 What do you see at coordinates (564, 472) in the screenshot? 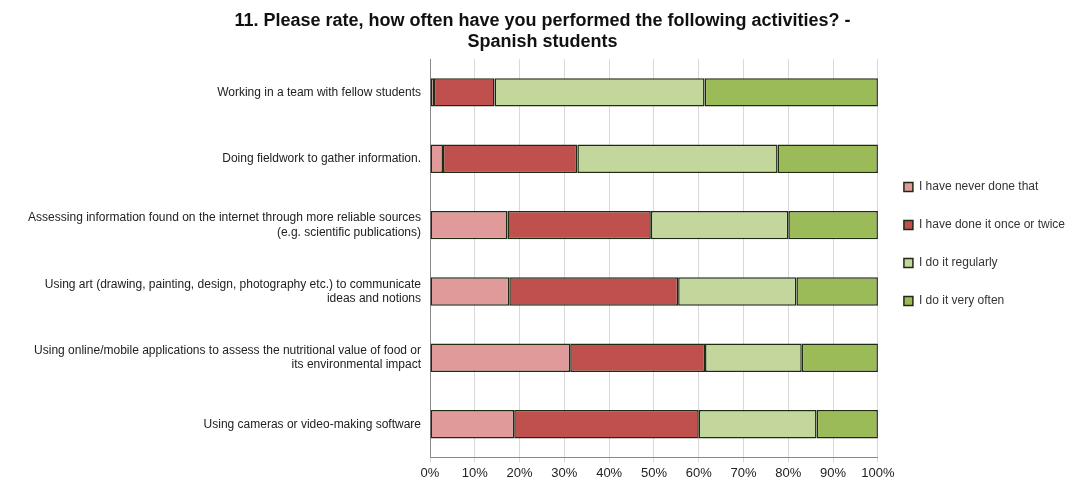
I see `x-tick-label: 30%` at bounding box center [564, 472].